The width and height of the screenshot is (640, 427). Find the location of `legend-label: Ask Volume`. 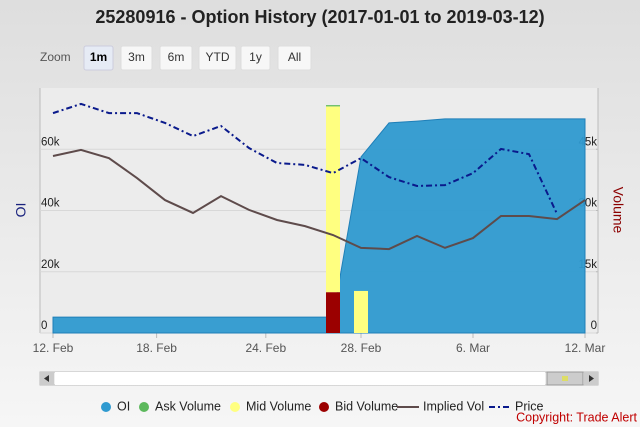

legend-label: Ask Volume is located at coordinates (188, 406).